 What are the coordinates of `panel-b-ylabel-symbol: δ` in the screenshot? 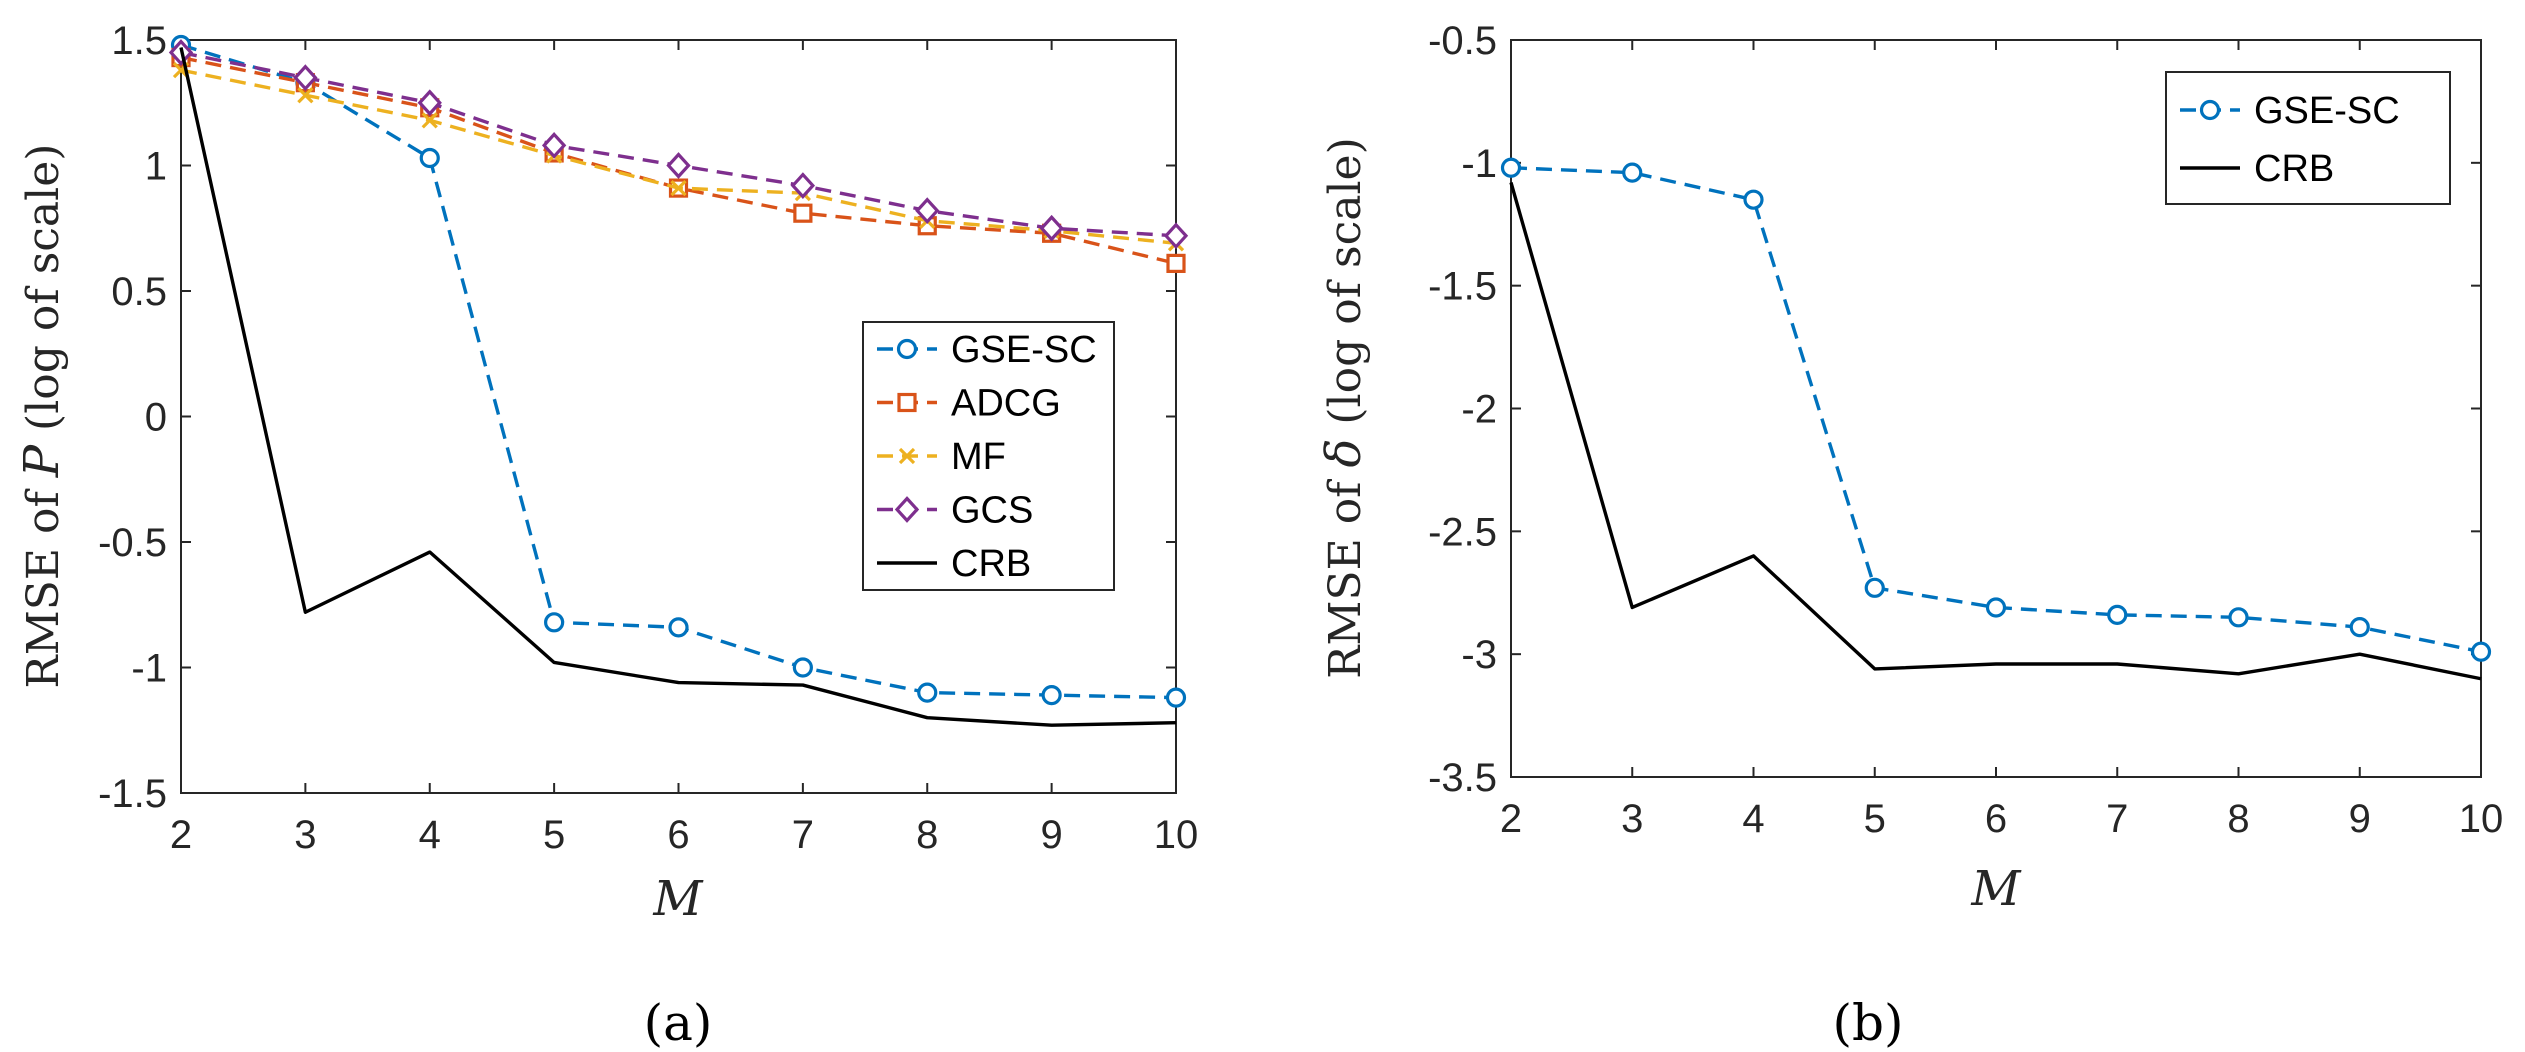 It's located at (1344, 453).